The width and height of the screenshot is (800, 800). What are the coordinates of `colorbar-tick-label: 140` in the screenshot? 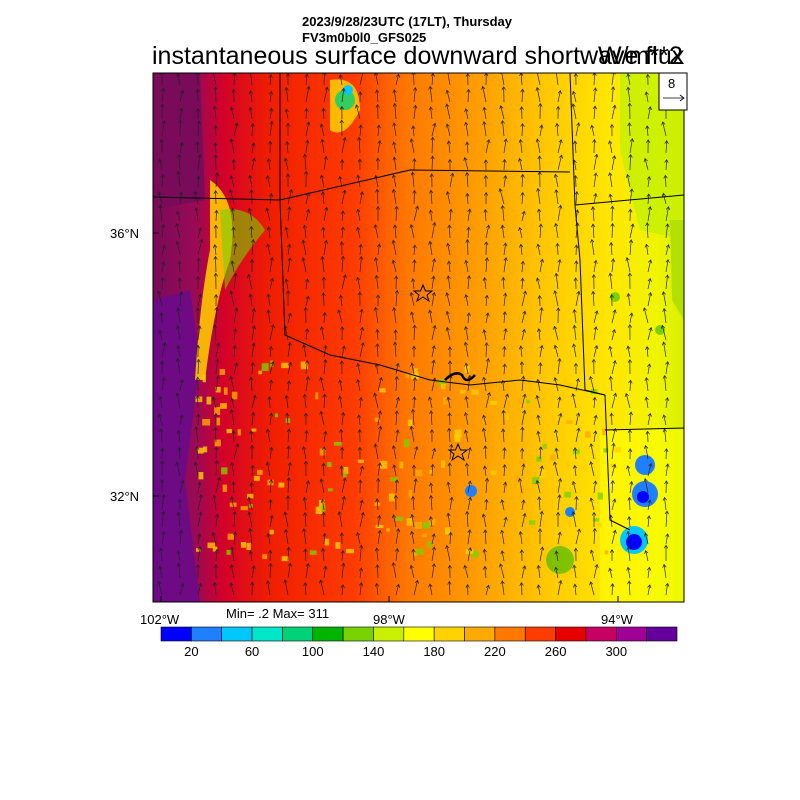 It's located at (374, 651).